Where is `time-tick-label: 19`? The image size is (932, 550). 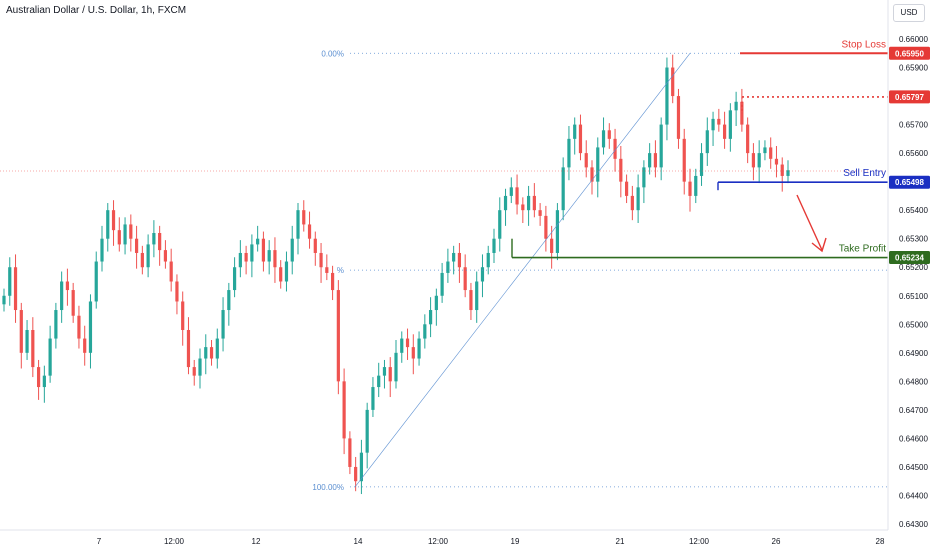
time-tick-label: 19 is located at coordinates (515, 541).